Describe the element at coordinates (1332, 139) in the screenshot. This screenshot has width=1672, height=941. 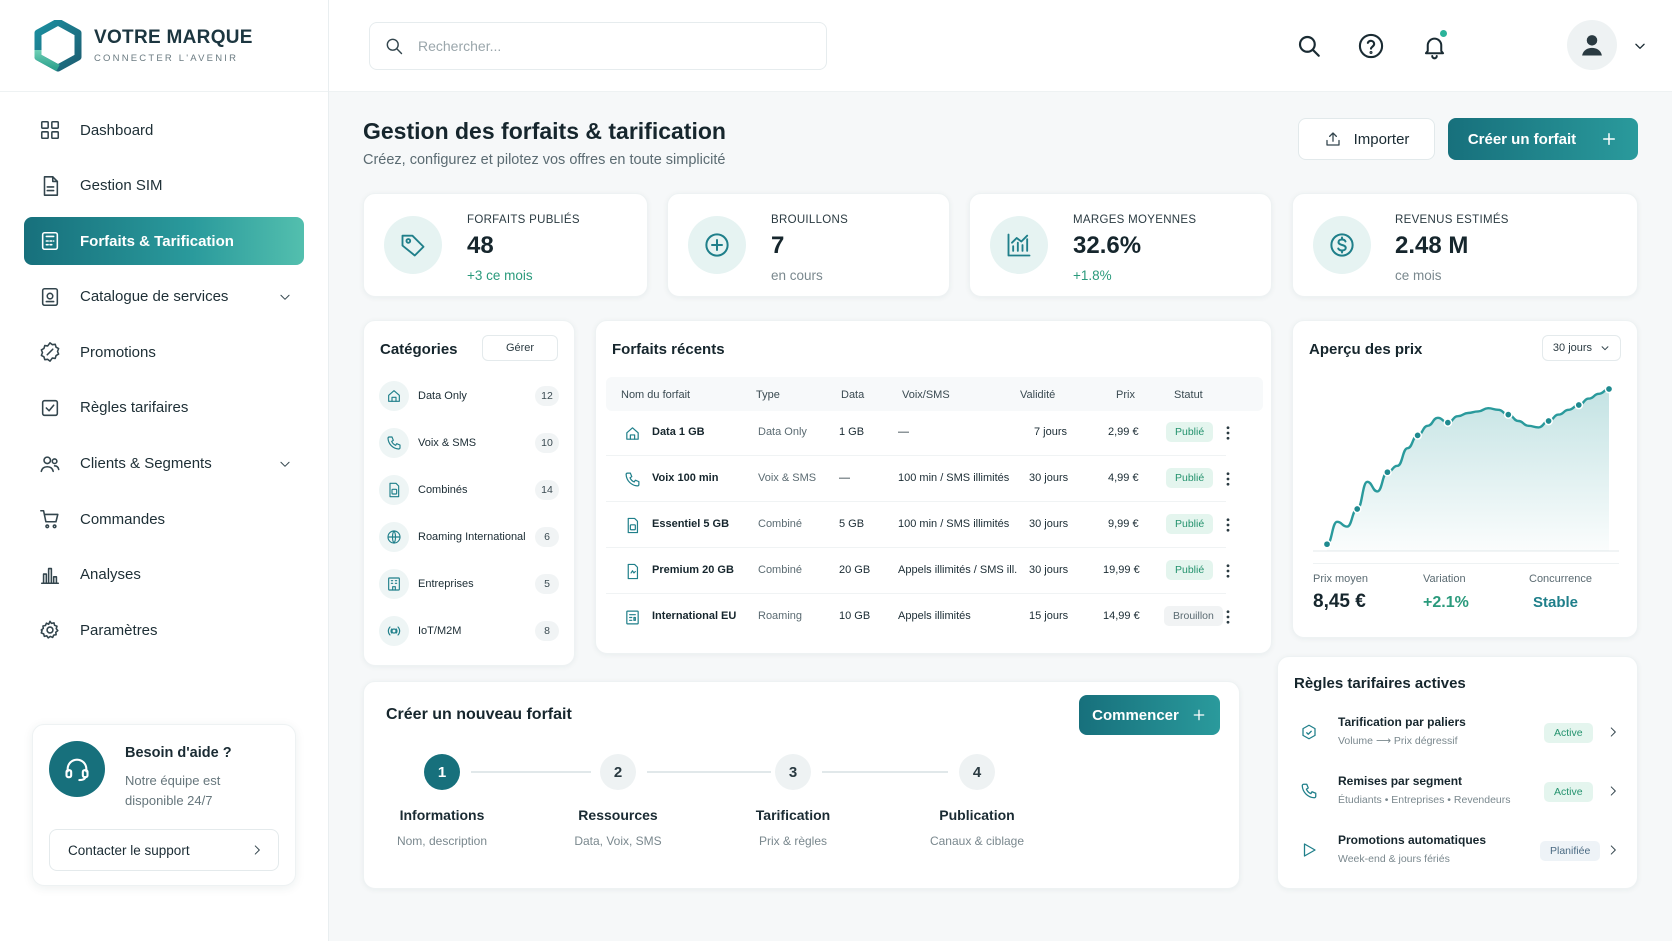
I see `upload-icon` at that location.